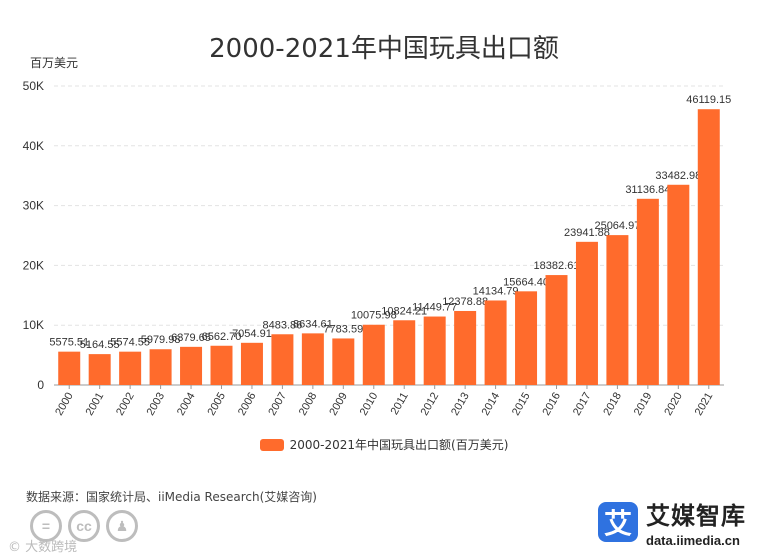 This screenshot has width=768, height=560. Describe the element at coordinates (582, 404) in the screenshot. I see `x-tick-label: 2017` at that location.